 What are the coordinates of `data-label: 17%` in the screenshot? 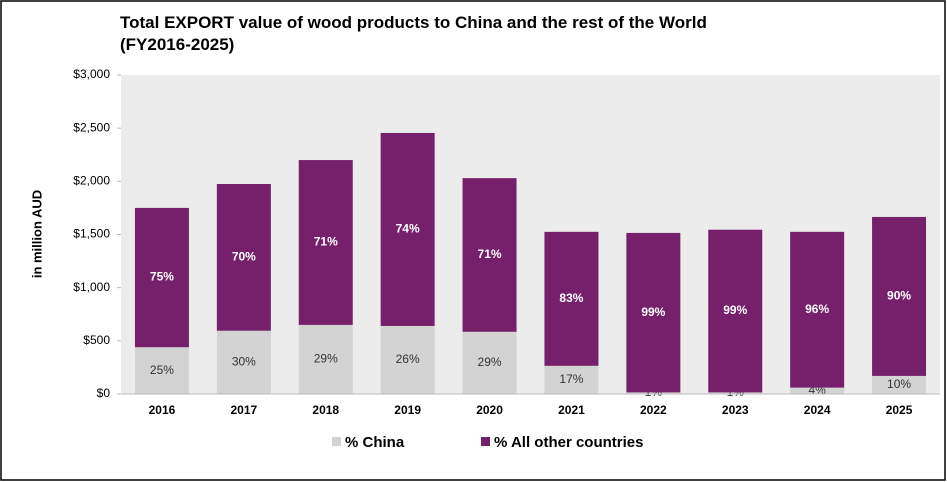 It's located at (571, 379).